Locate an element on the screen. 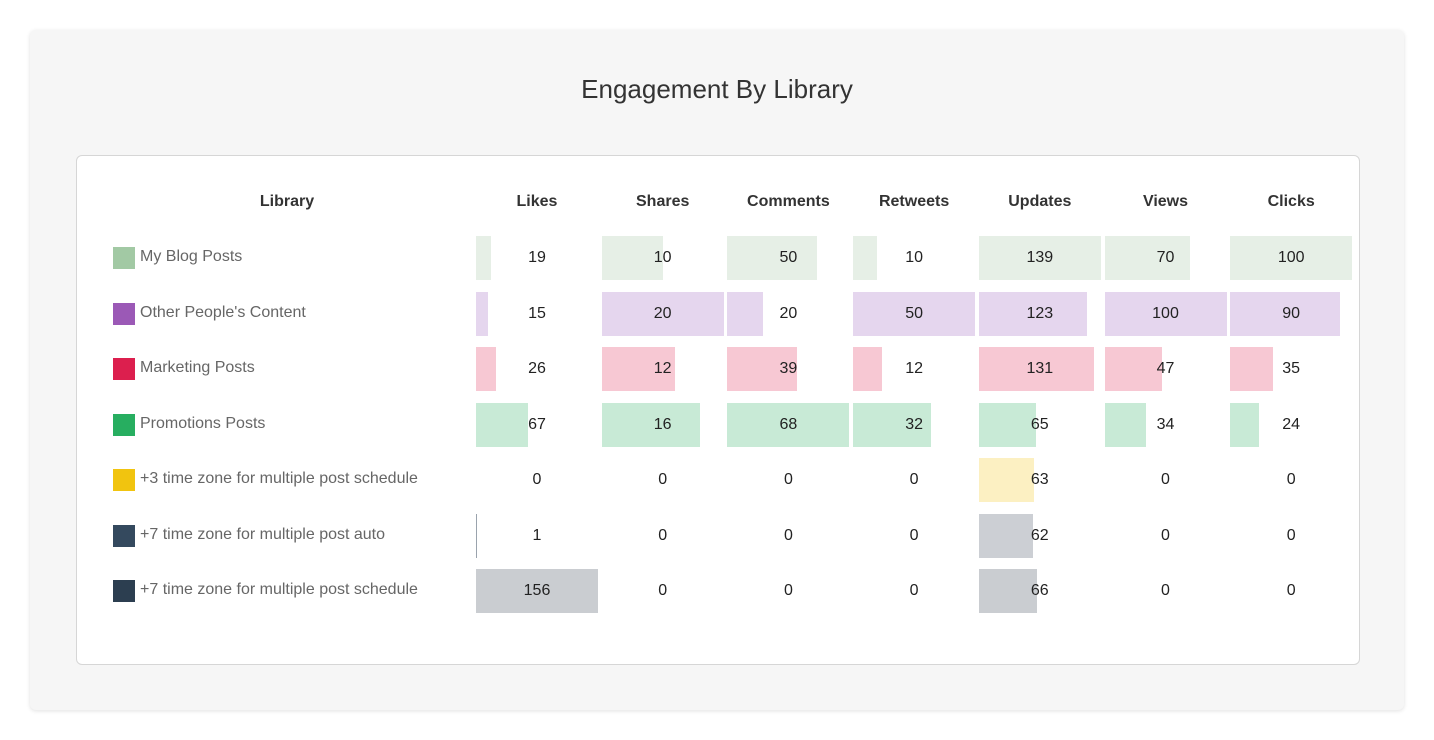  cell-value: 26 is located at coordinates (537, 368).